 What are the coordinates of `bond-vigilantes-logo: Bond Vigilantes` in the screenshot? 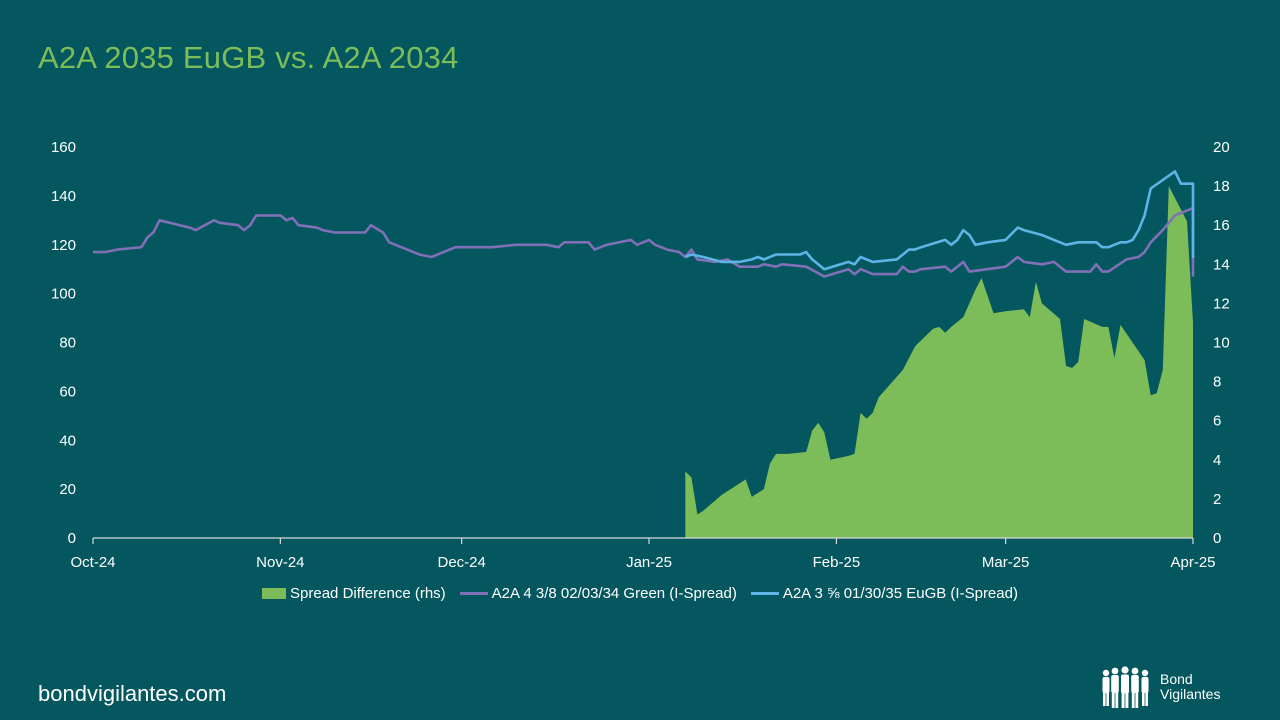 It's located at (1175, 687).